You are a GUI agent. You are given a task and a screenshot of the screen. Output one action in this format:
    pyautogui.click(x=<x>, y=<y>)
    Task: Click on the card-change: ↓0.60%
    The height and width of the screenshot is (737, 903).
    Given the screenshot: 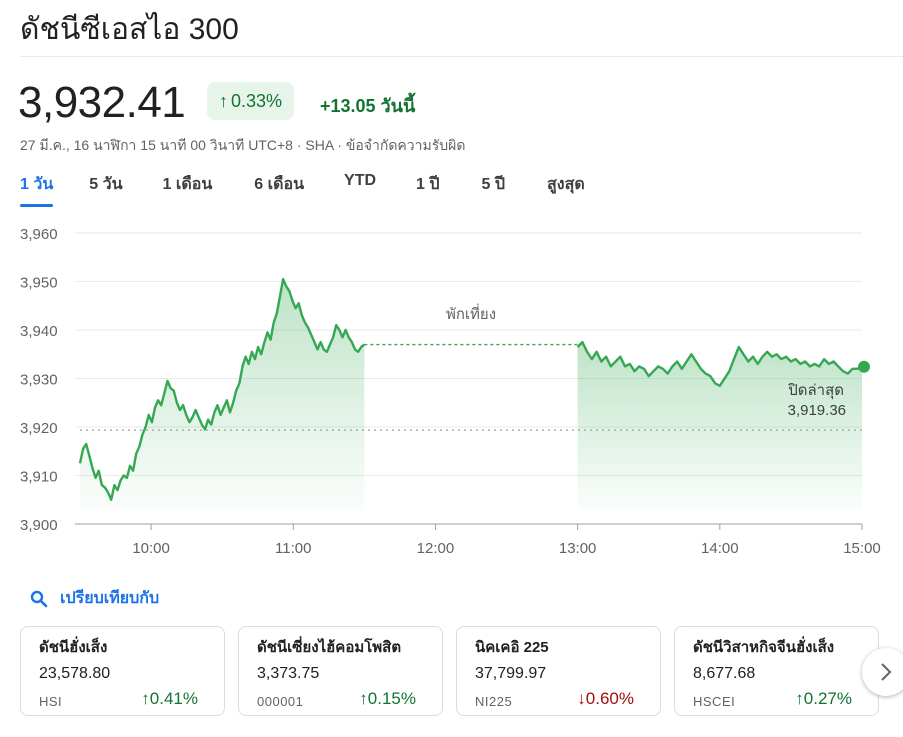 What is the action you would take?
    pyautogui.click(x=605, y=699)
    